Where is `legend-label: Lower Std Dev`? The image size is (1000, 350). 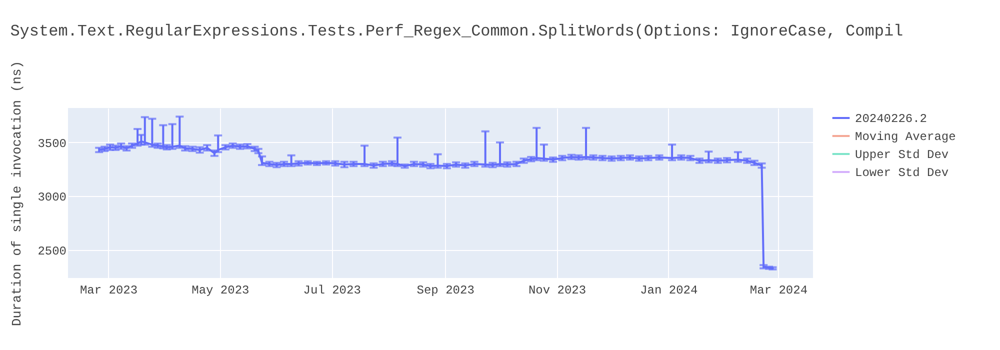 legend-label: Lower Std Dev is located at coordinates (902, 173).